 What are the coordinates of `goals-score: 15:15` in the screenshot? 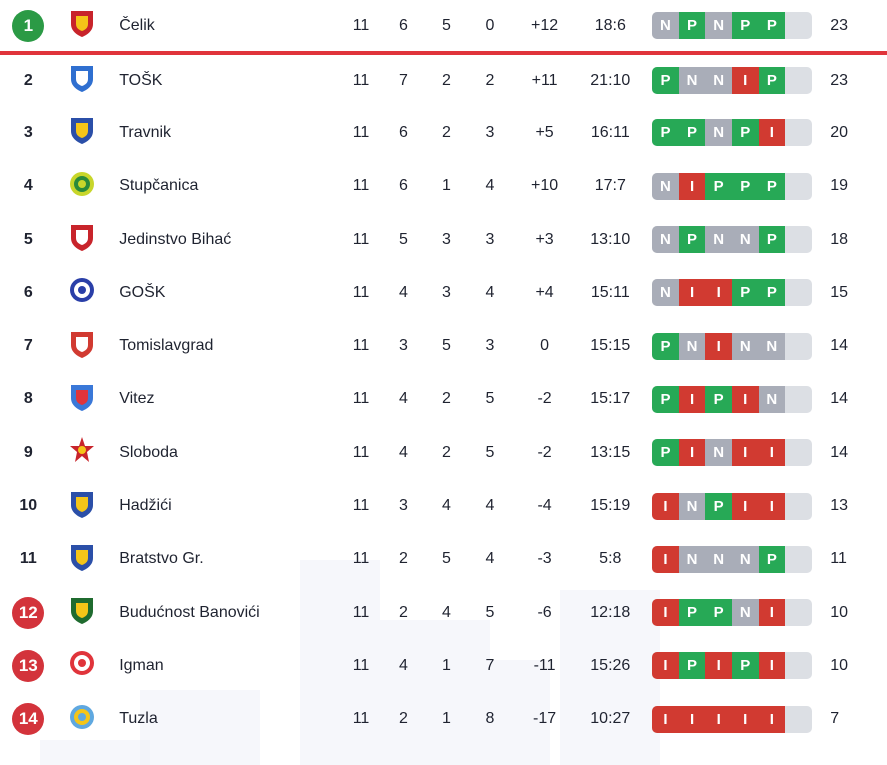 It's located at (610, 346).